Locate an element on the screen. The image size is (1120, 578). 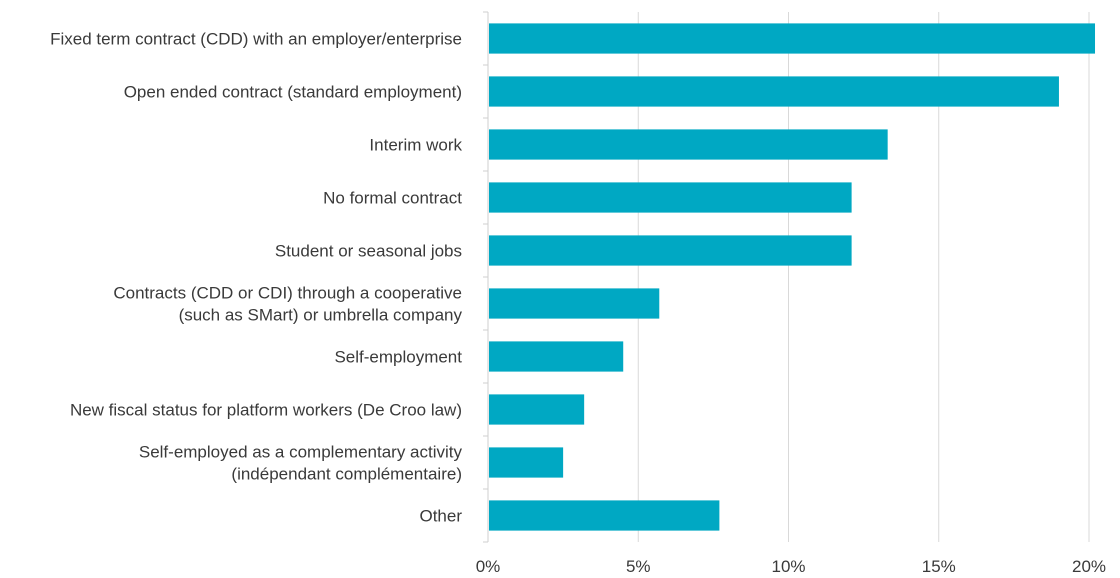
category-label: No formal contract is located at coordinates (392, 198).